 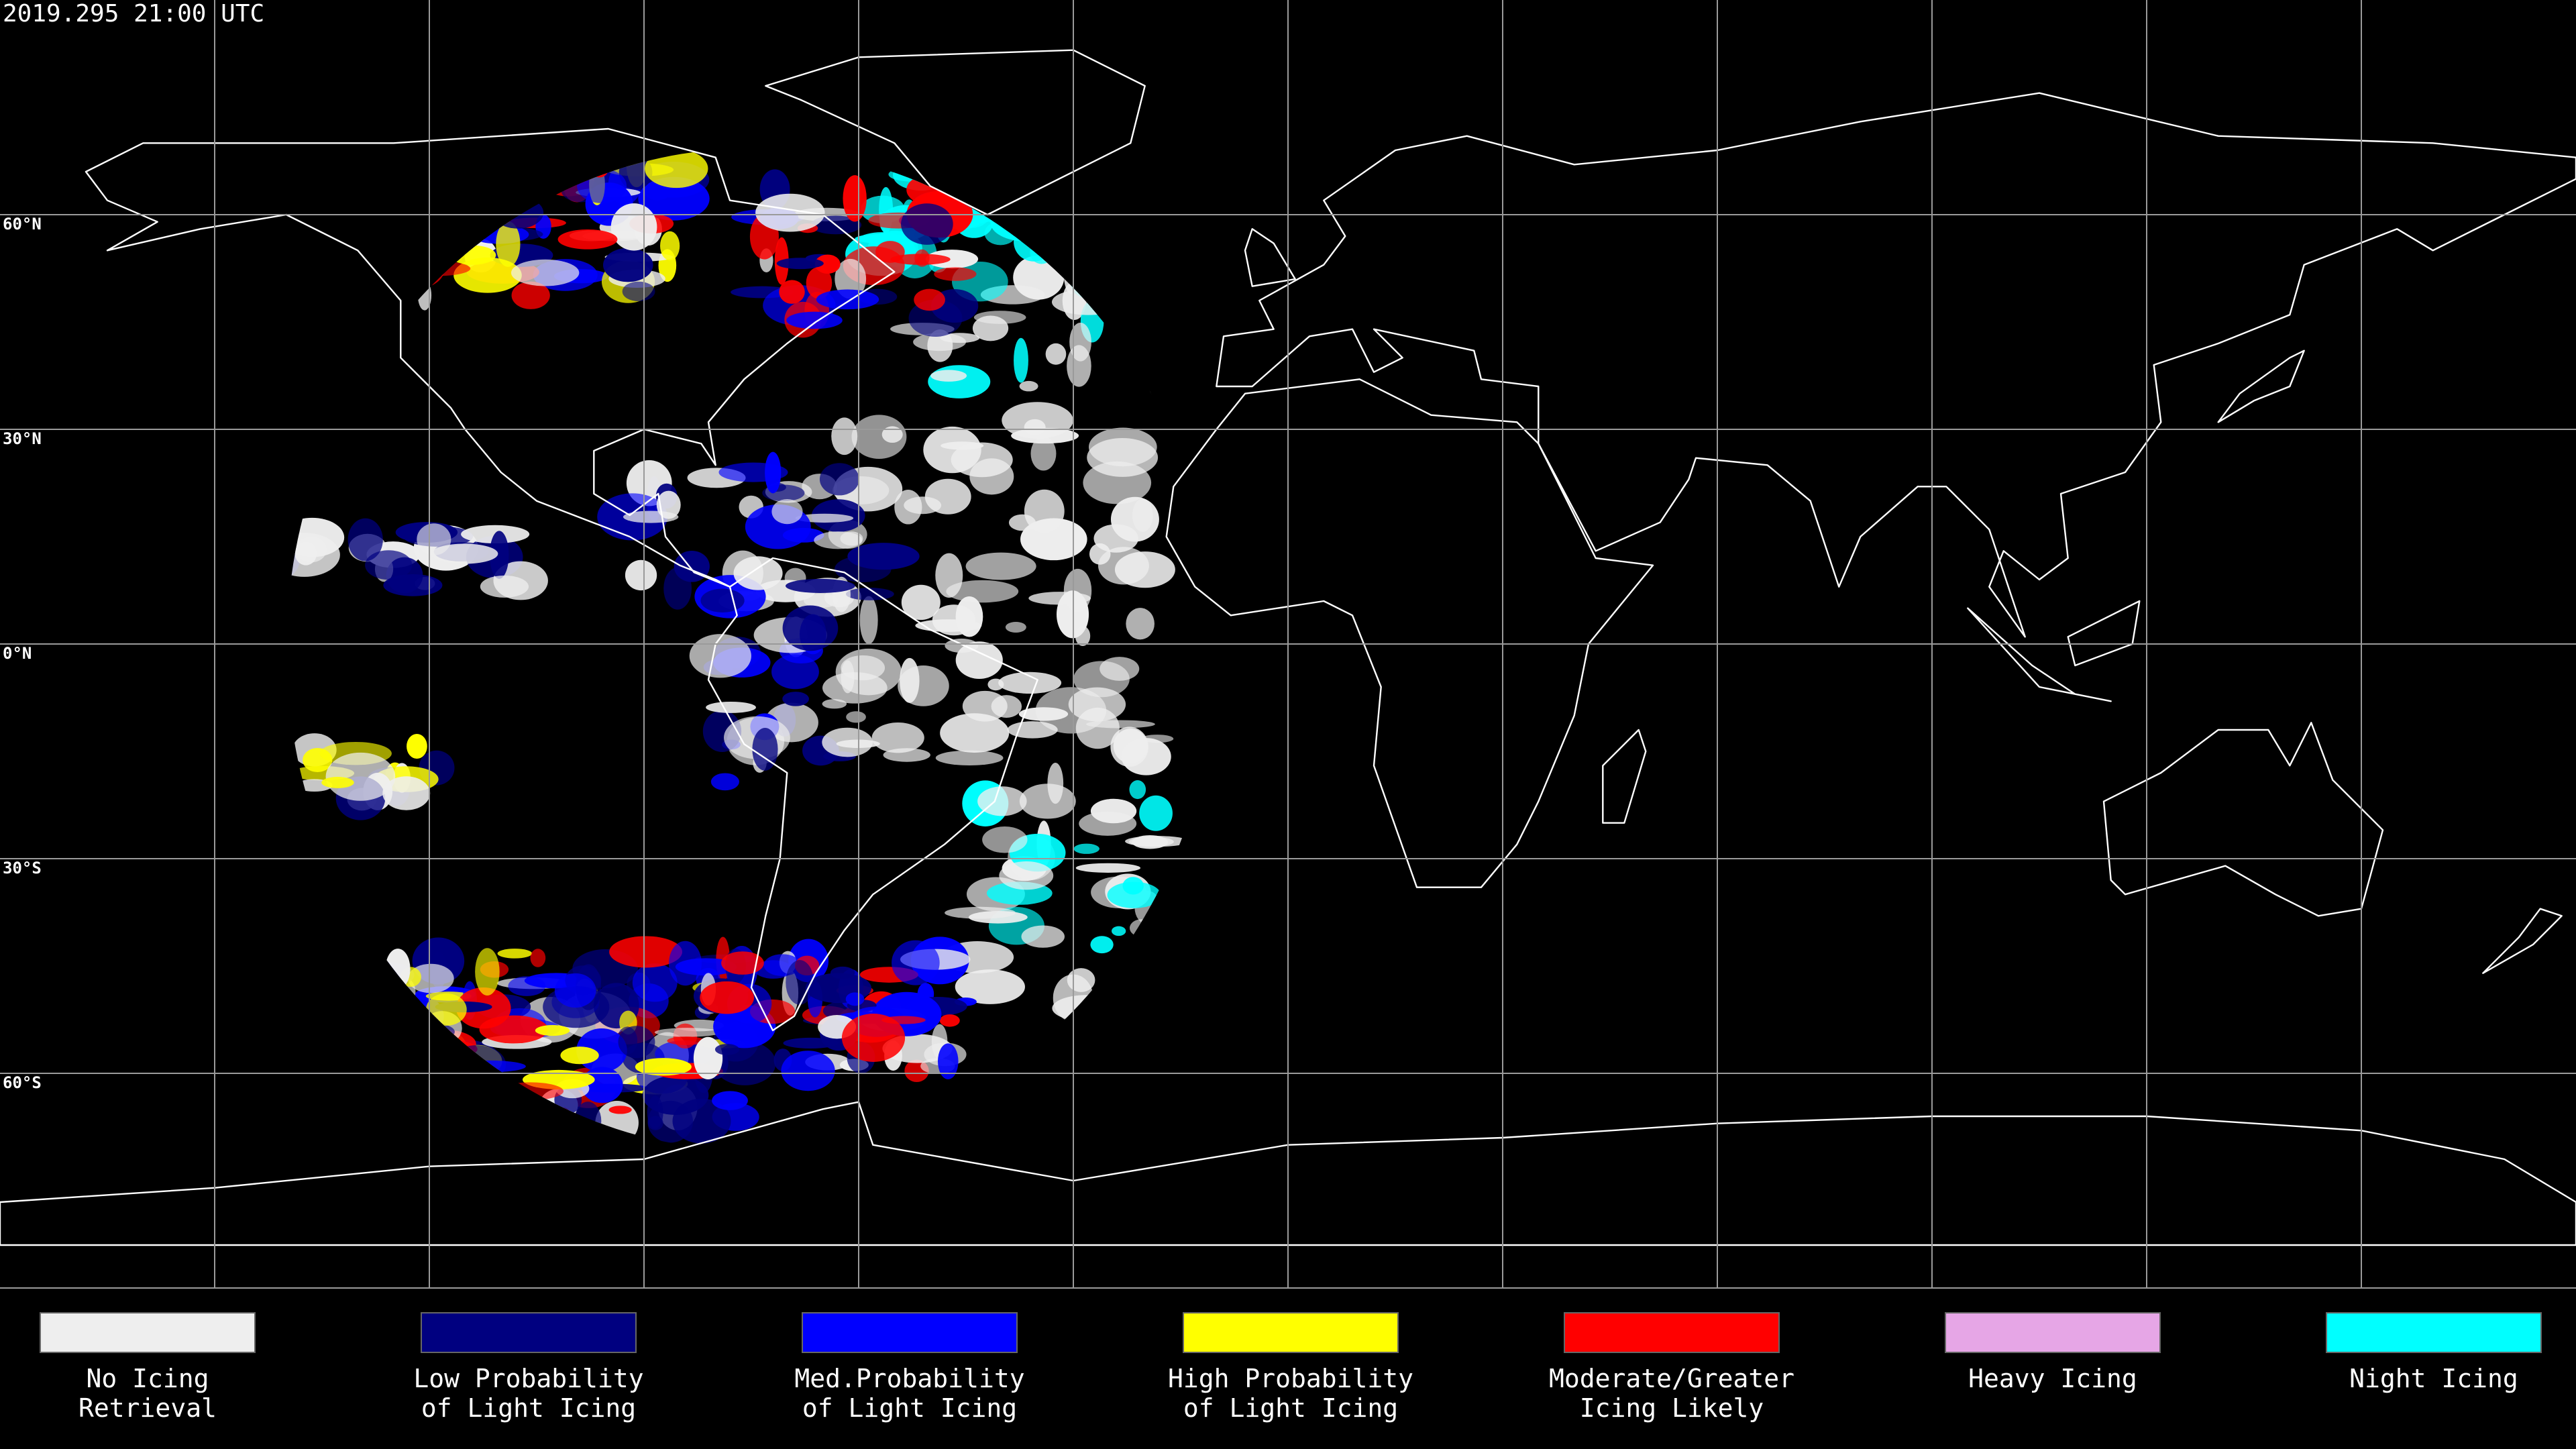 I want to click on latitude-label: 60°N, so click(x=22, y=224).